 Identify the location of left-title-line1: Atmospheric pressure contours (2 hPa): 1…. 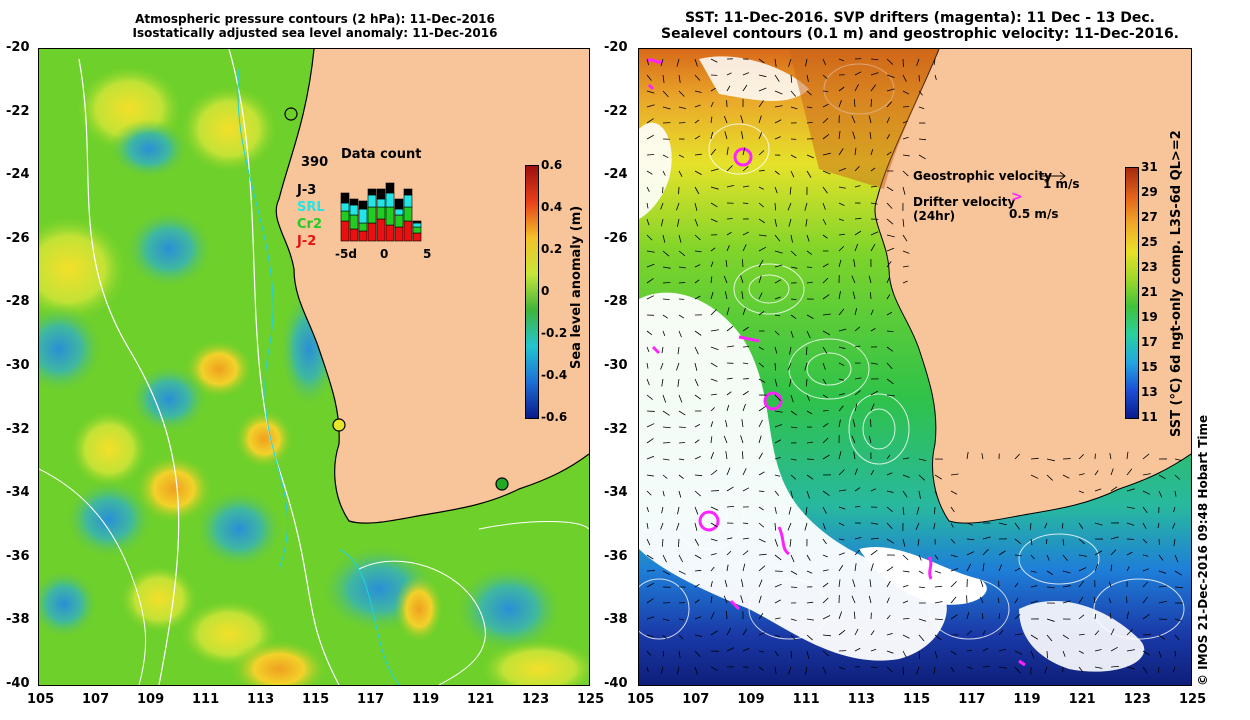
(315, 19).